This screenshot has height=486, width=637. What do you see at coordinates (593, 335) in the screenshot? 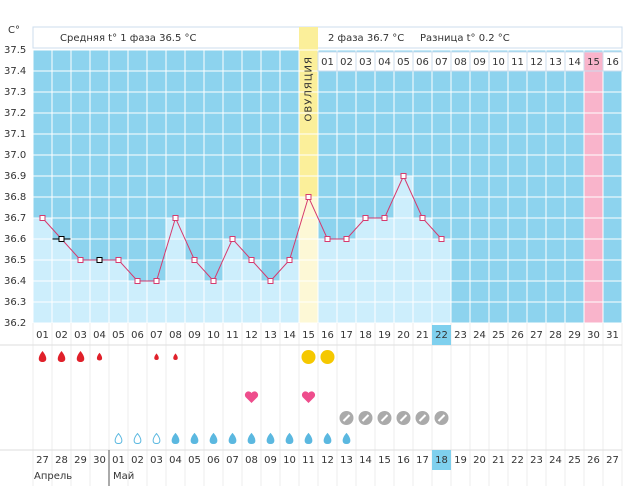
I see `cycle-day: 30` at bounding box center [593, 335].